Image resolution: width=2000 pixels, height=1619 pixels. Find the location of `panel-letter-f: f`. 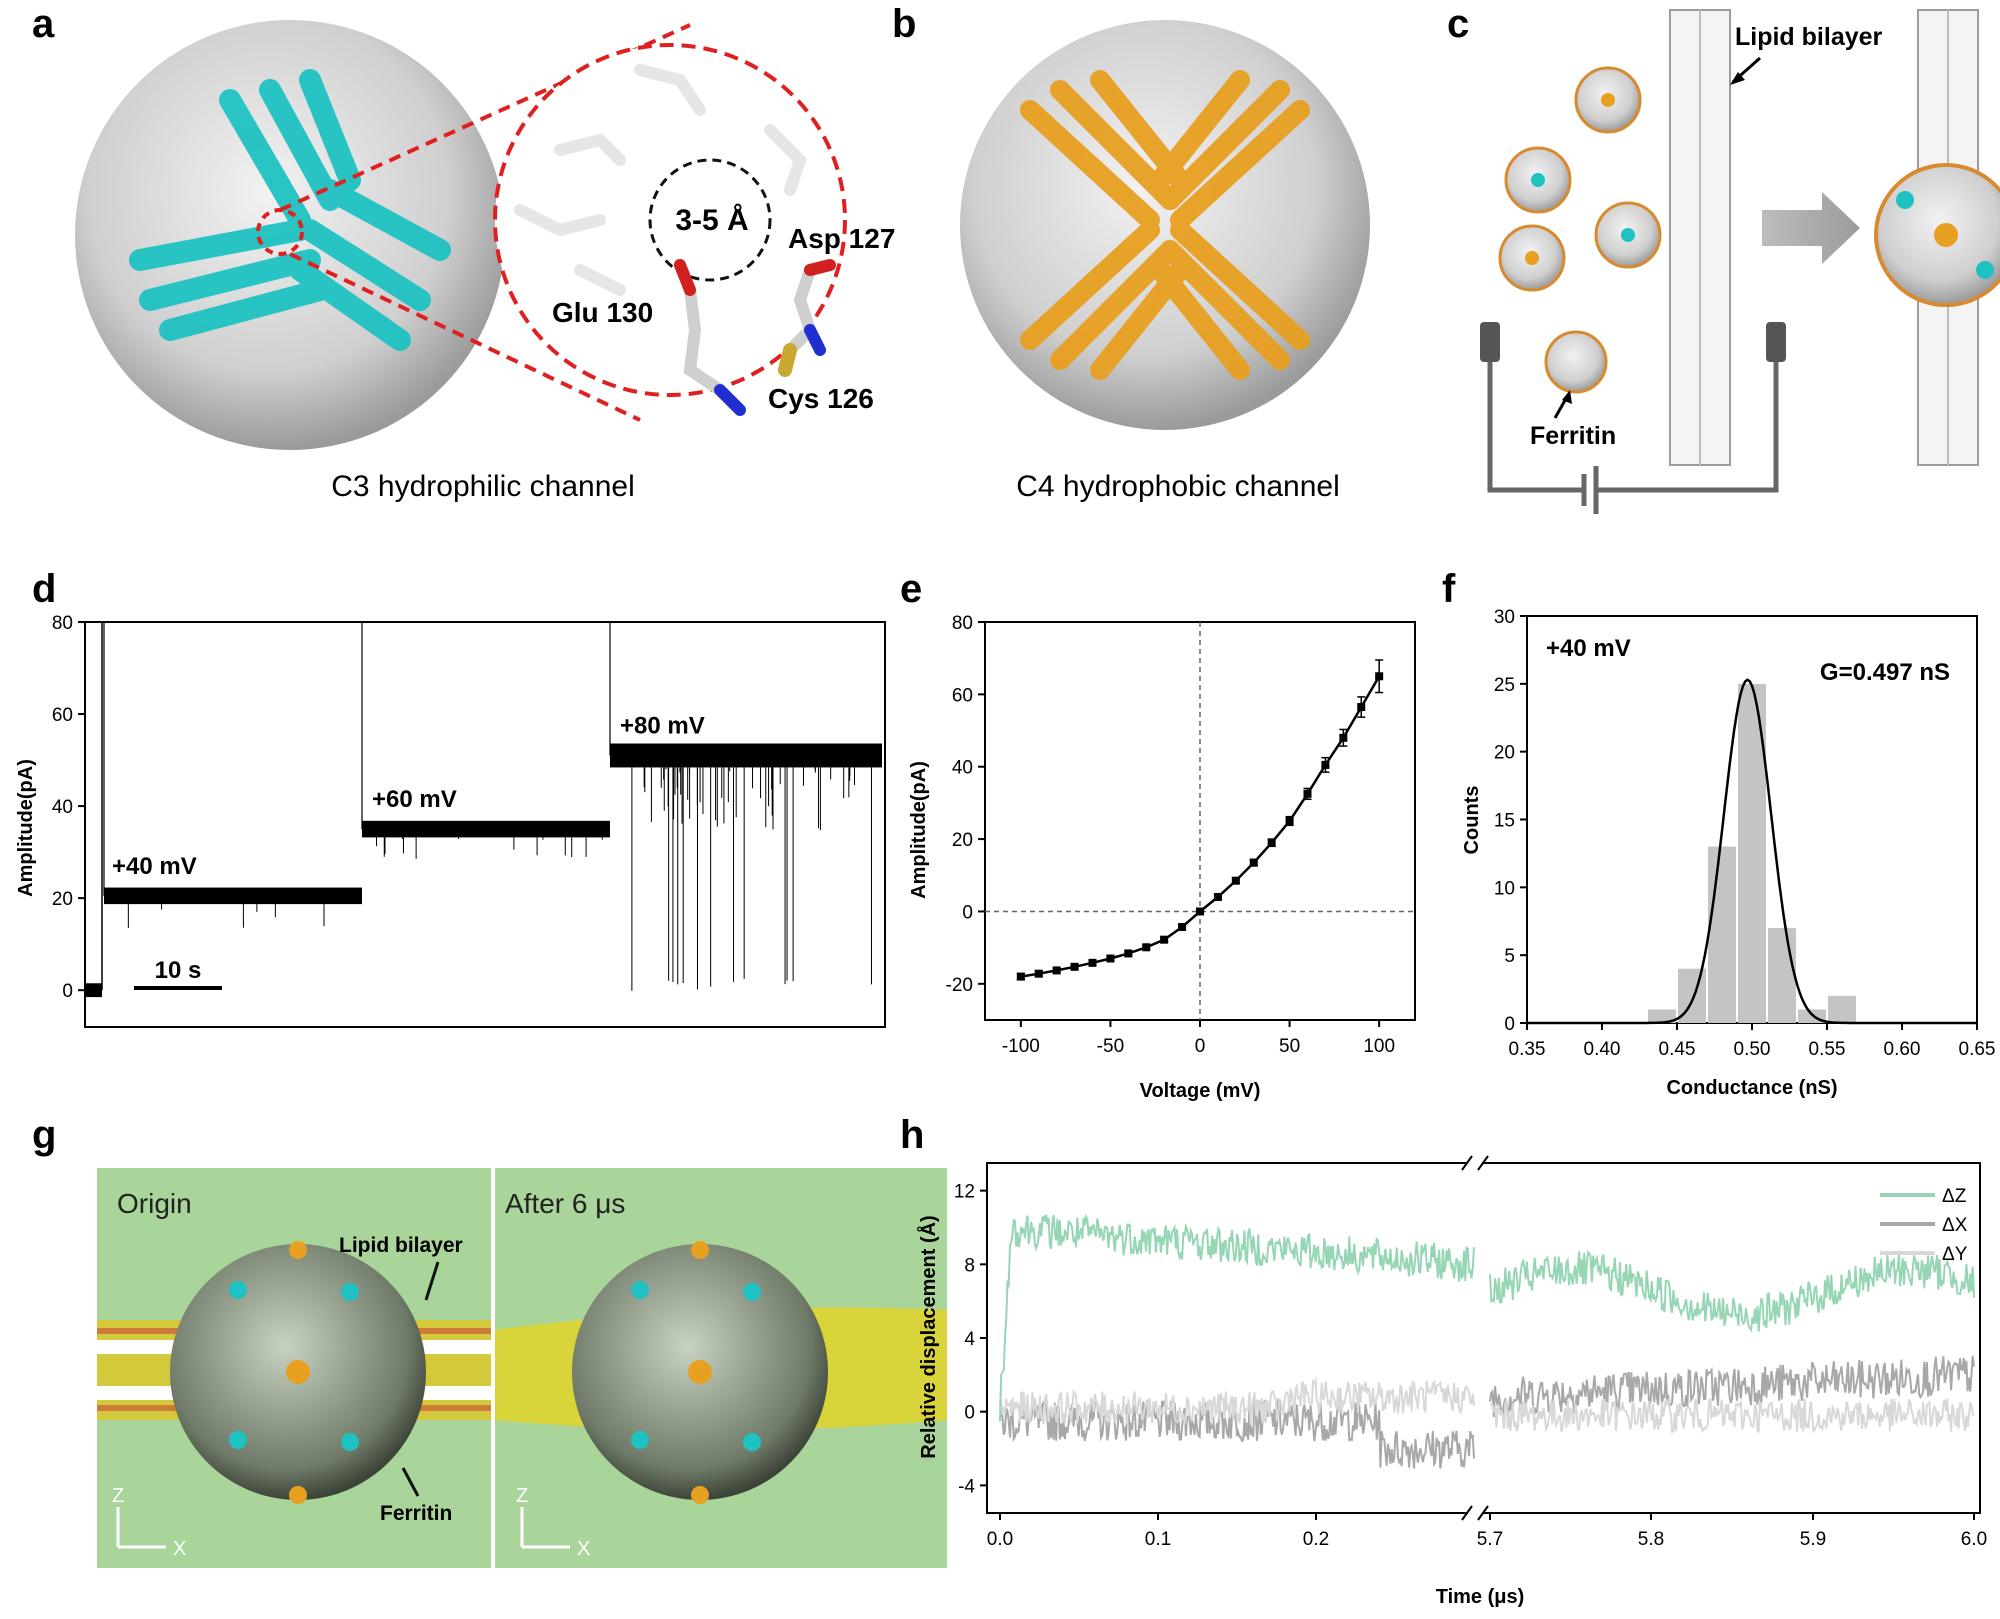

panel-letter-f: f is located at coordinates (1449, 589).